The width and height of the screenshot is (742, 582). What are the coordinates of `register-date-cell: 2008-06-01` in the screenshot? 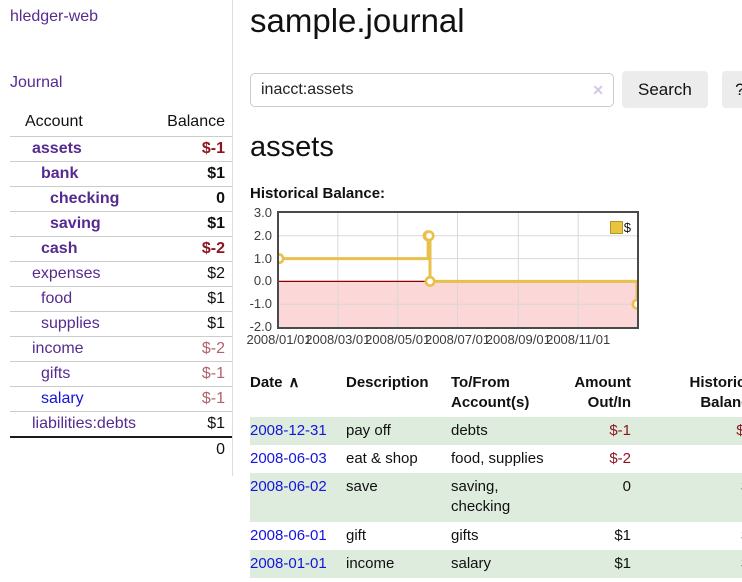 It's located at (298, 536).